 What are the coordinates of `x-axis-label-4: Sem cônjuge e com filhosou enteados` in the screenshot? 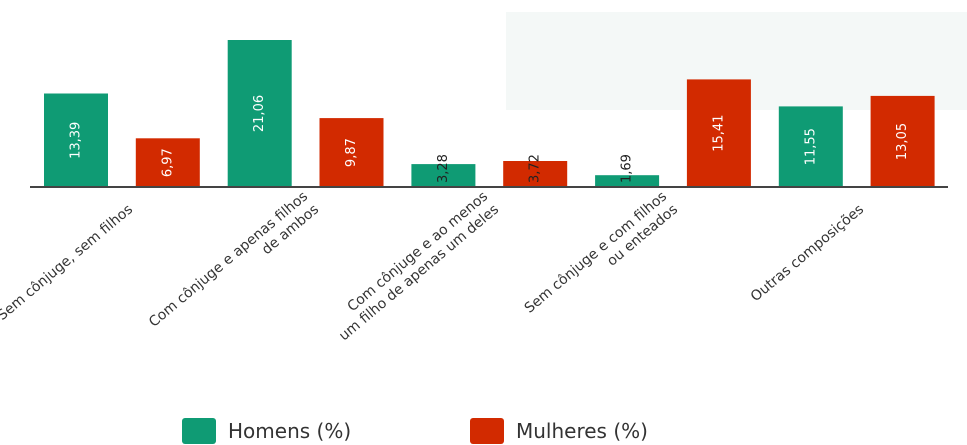 It's located at (601, 258).